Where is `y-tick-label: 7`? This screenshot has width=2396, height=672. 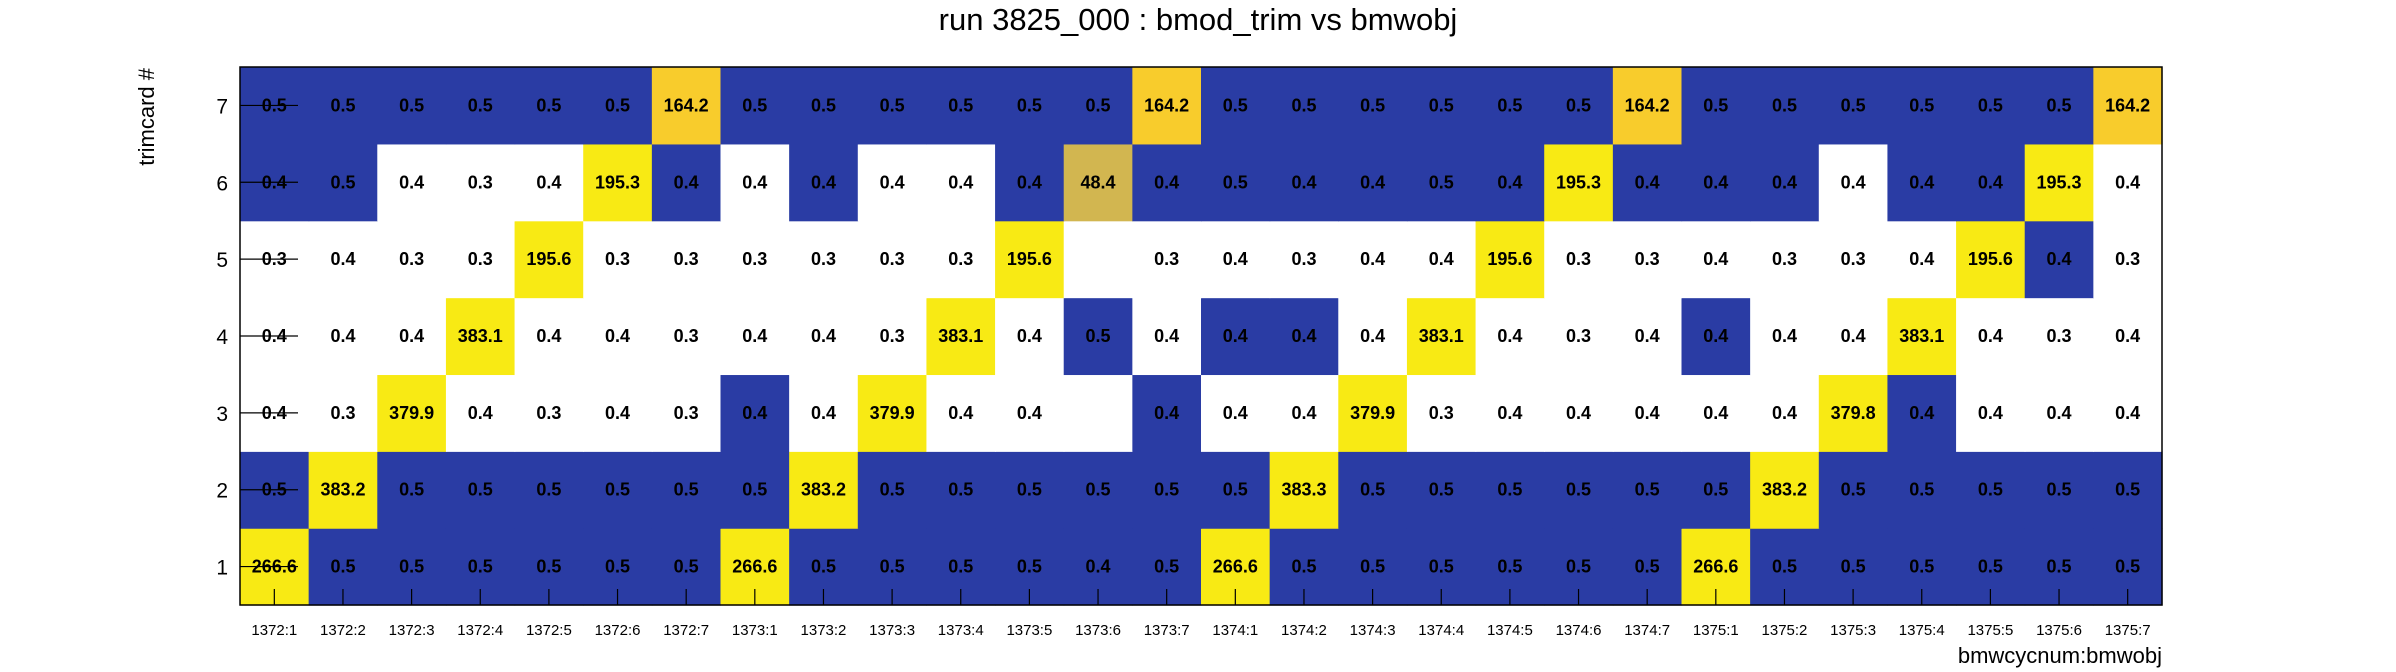 y-tick-label: 7 is located at coordinates (222, 106).